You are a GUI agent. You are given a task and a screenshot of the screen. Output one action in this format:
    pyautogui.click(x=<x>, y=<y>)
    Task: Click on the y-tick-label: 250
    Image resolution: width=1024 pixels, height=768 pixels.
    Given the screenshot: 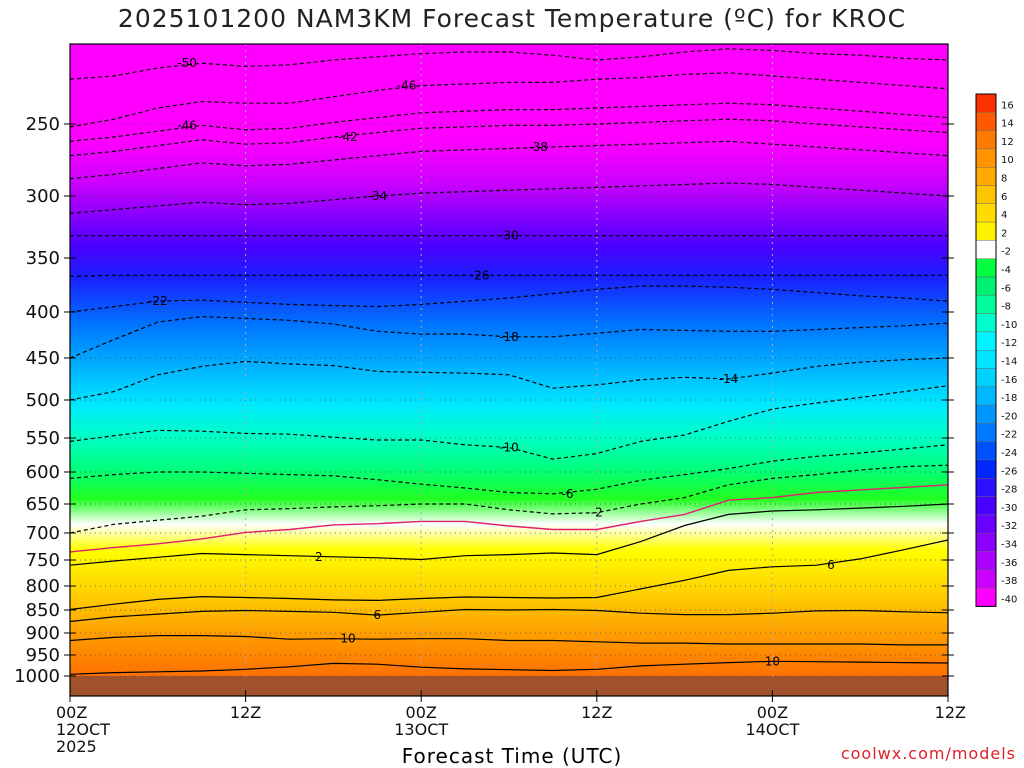 What is the action you would take?
    pyautogui.click(x=43, y=124)
    